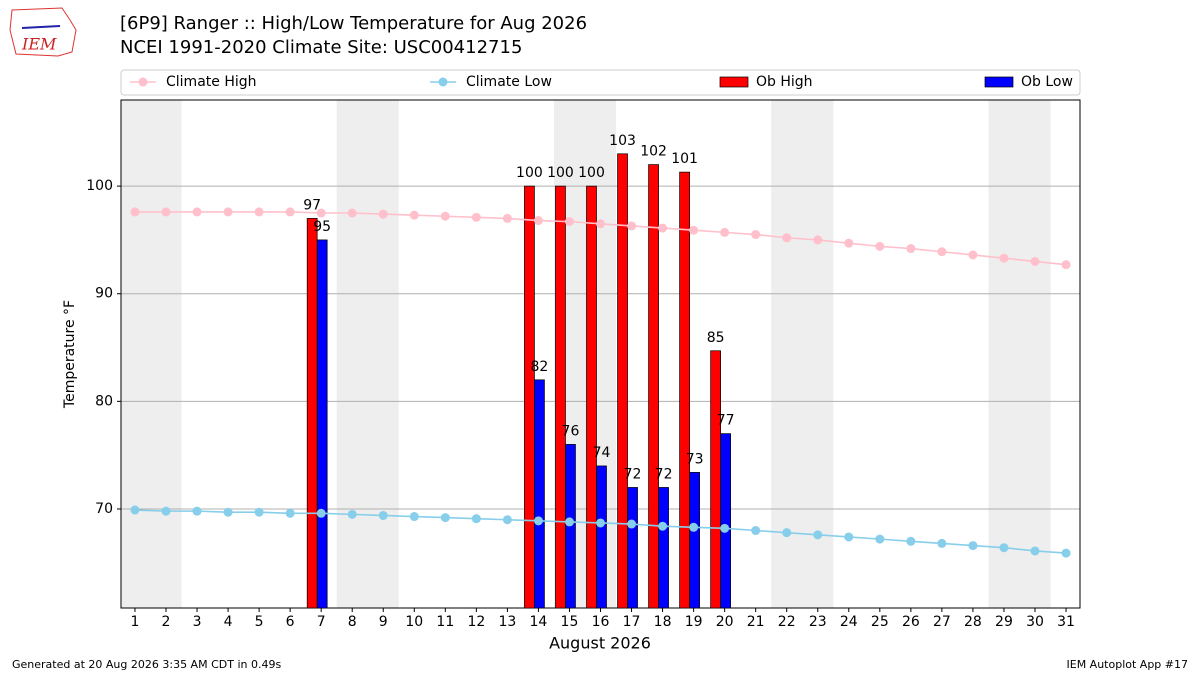  What do you see at coordinates (1035, 622) in the screenshot?
I see `x-tick-label: 30` at bounding box center [1035, 622].